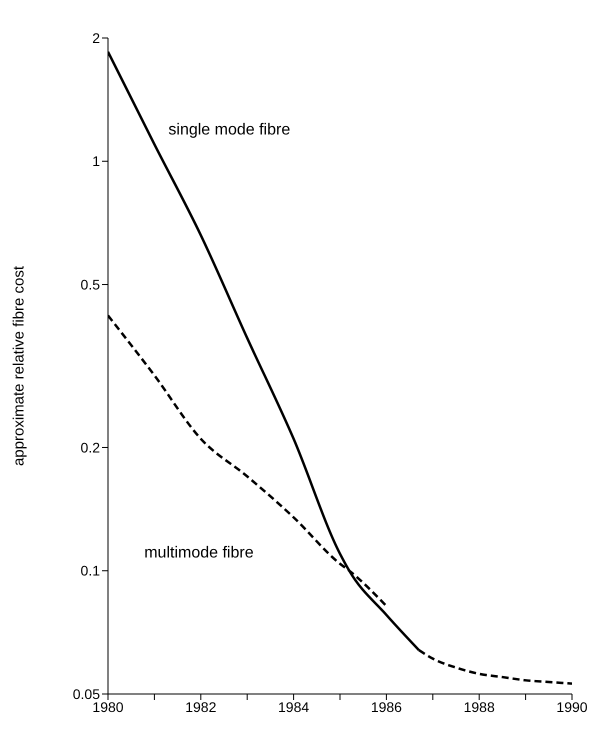  I want to click on y-tick-label: 1, so click(96, 161).